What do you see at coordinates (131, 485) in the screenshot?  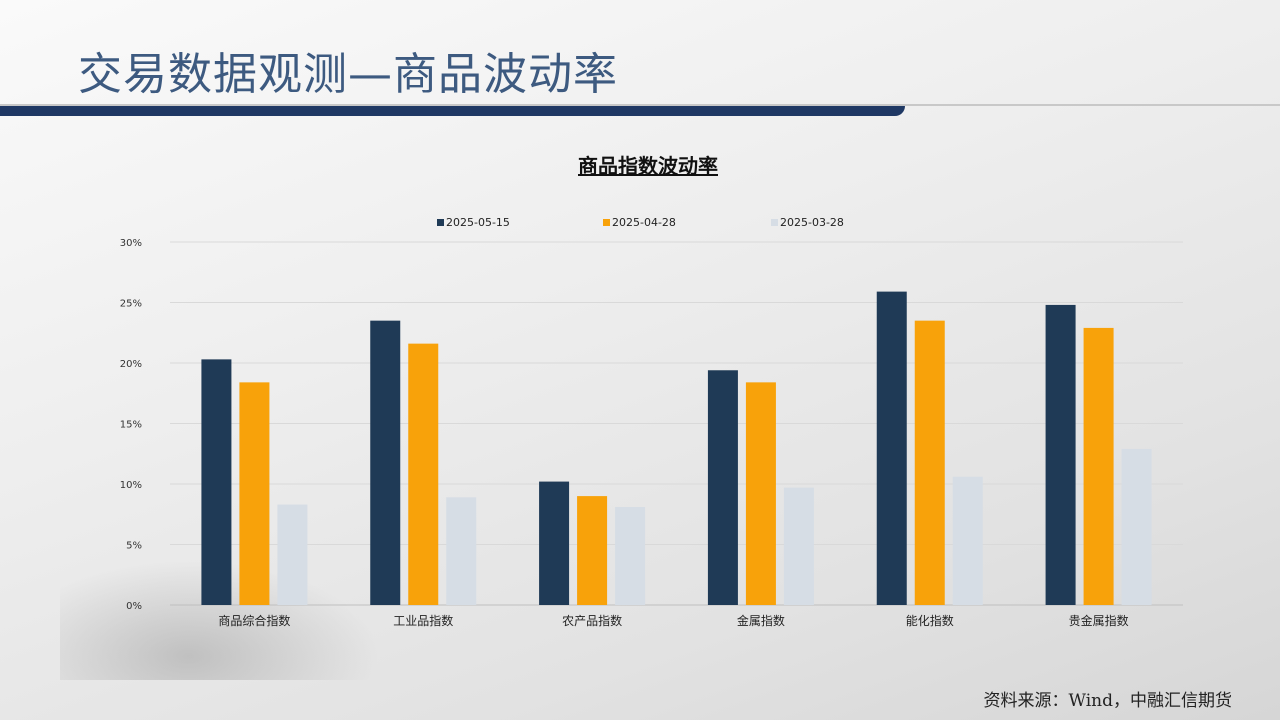 I see `y-tick-label: 10%` at bounding box center [131, 485].